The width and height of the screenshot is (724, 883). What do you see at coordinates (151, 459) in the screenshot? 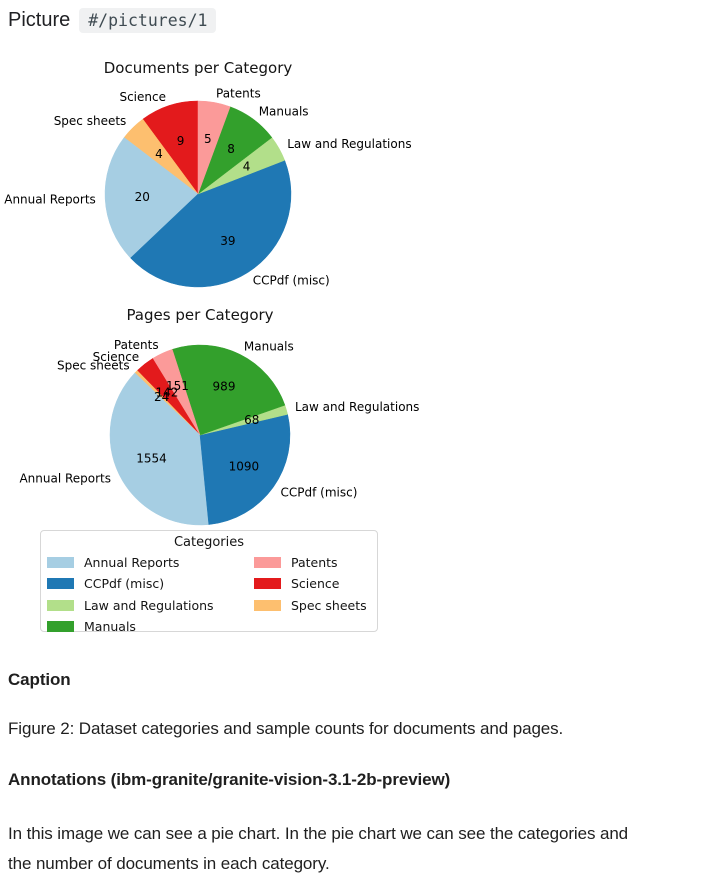
I see `pie-slice-value: 1554` at bounding box center [151, 459].